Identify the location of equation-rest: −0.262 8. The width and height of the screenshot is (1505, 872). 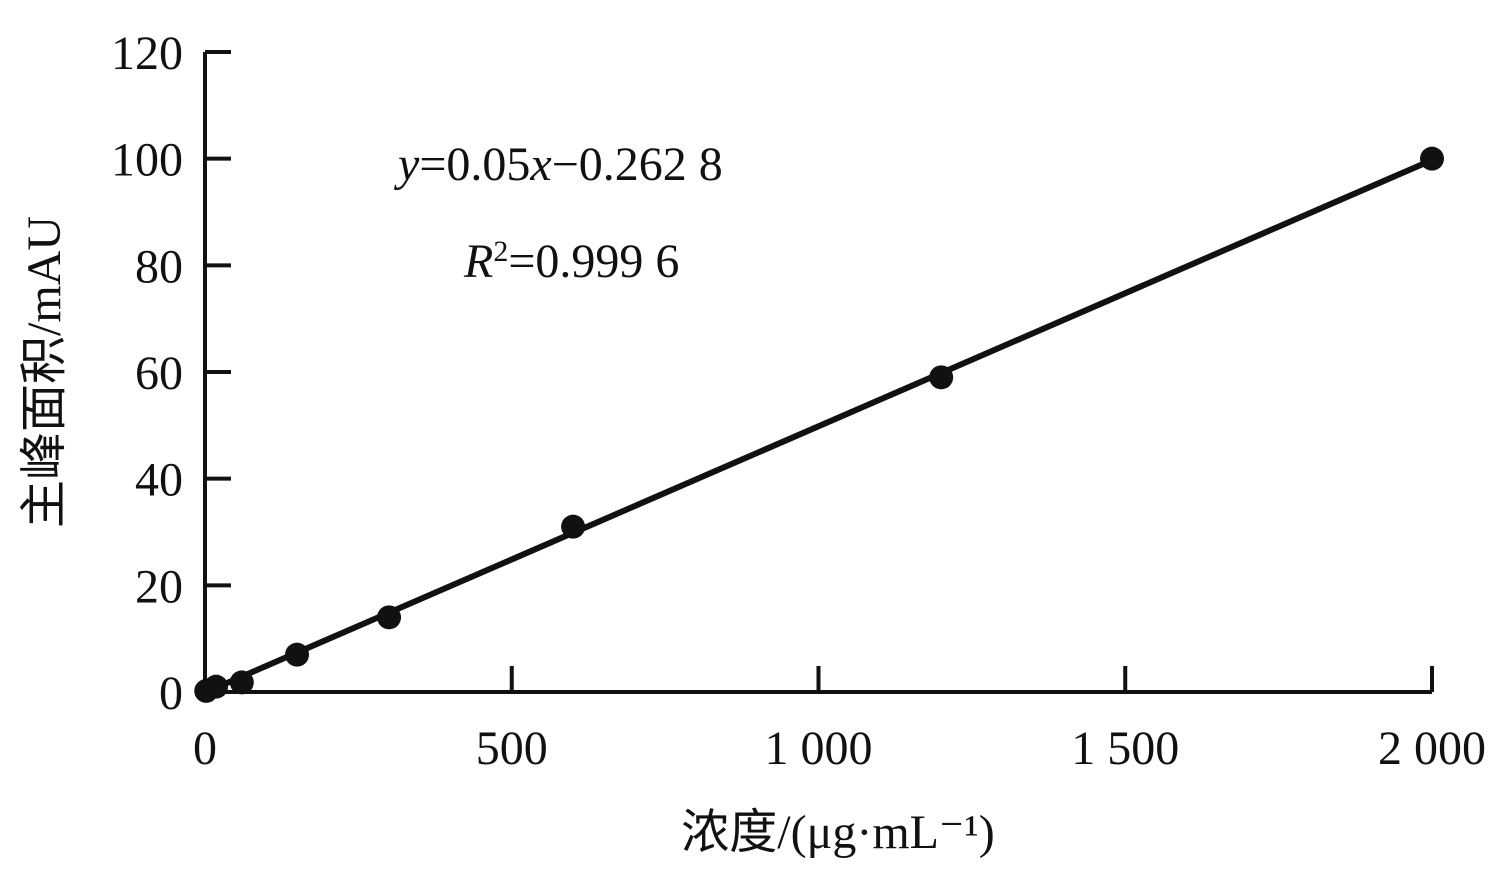
(637, 164).